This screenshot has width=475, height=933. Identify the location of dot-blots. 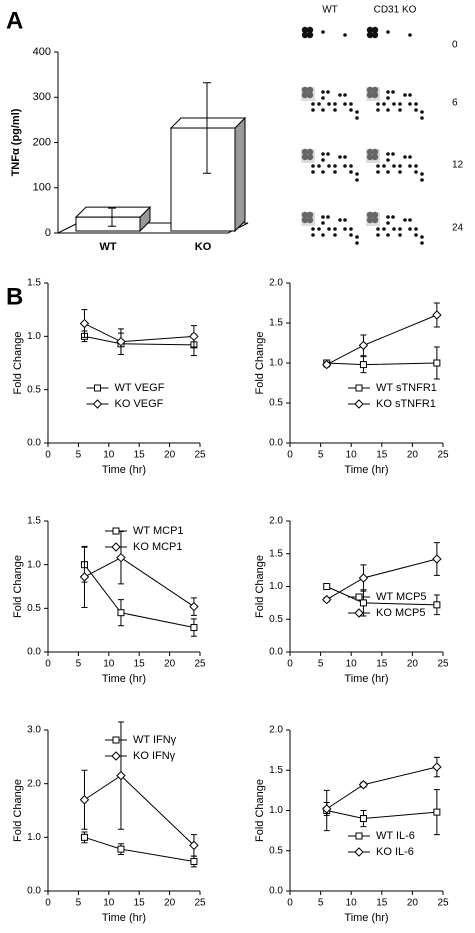
(362, 135).